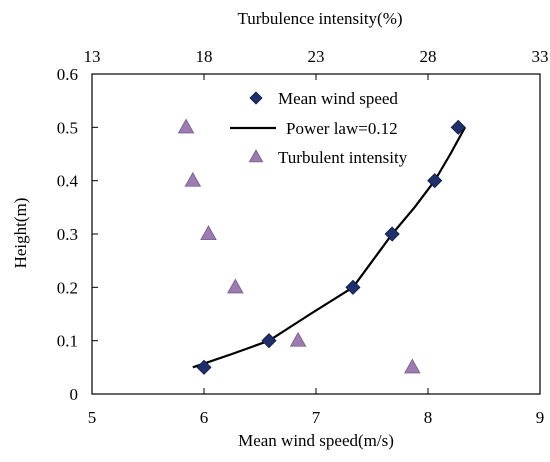 Image resolution: width=550 pixels, height=462 pixels. Describe the element at coordinates (343, 157) in the screenshot. I see `legend-label: Turbulent intensity` at that location.